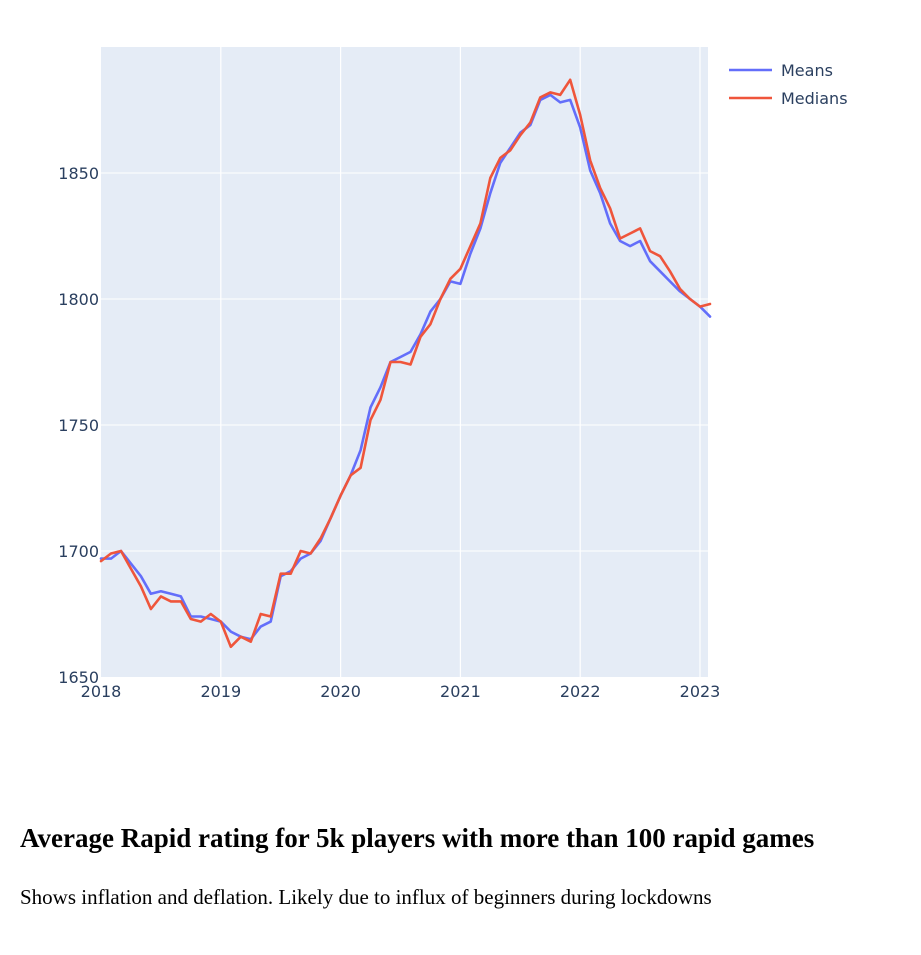 The image size is (921, 955). Describe the element at coordinates (460, 691) in the screenshot. I see `x-tick-label: 2021` at that location.